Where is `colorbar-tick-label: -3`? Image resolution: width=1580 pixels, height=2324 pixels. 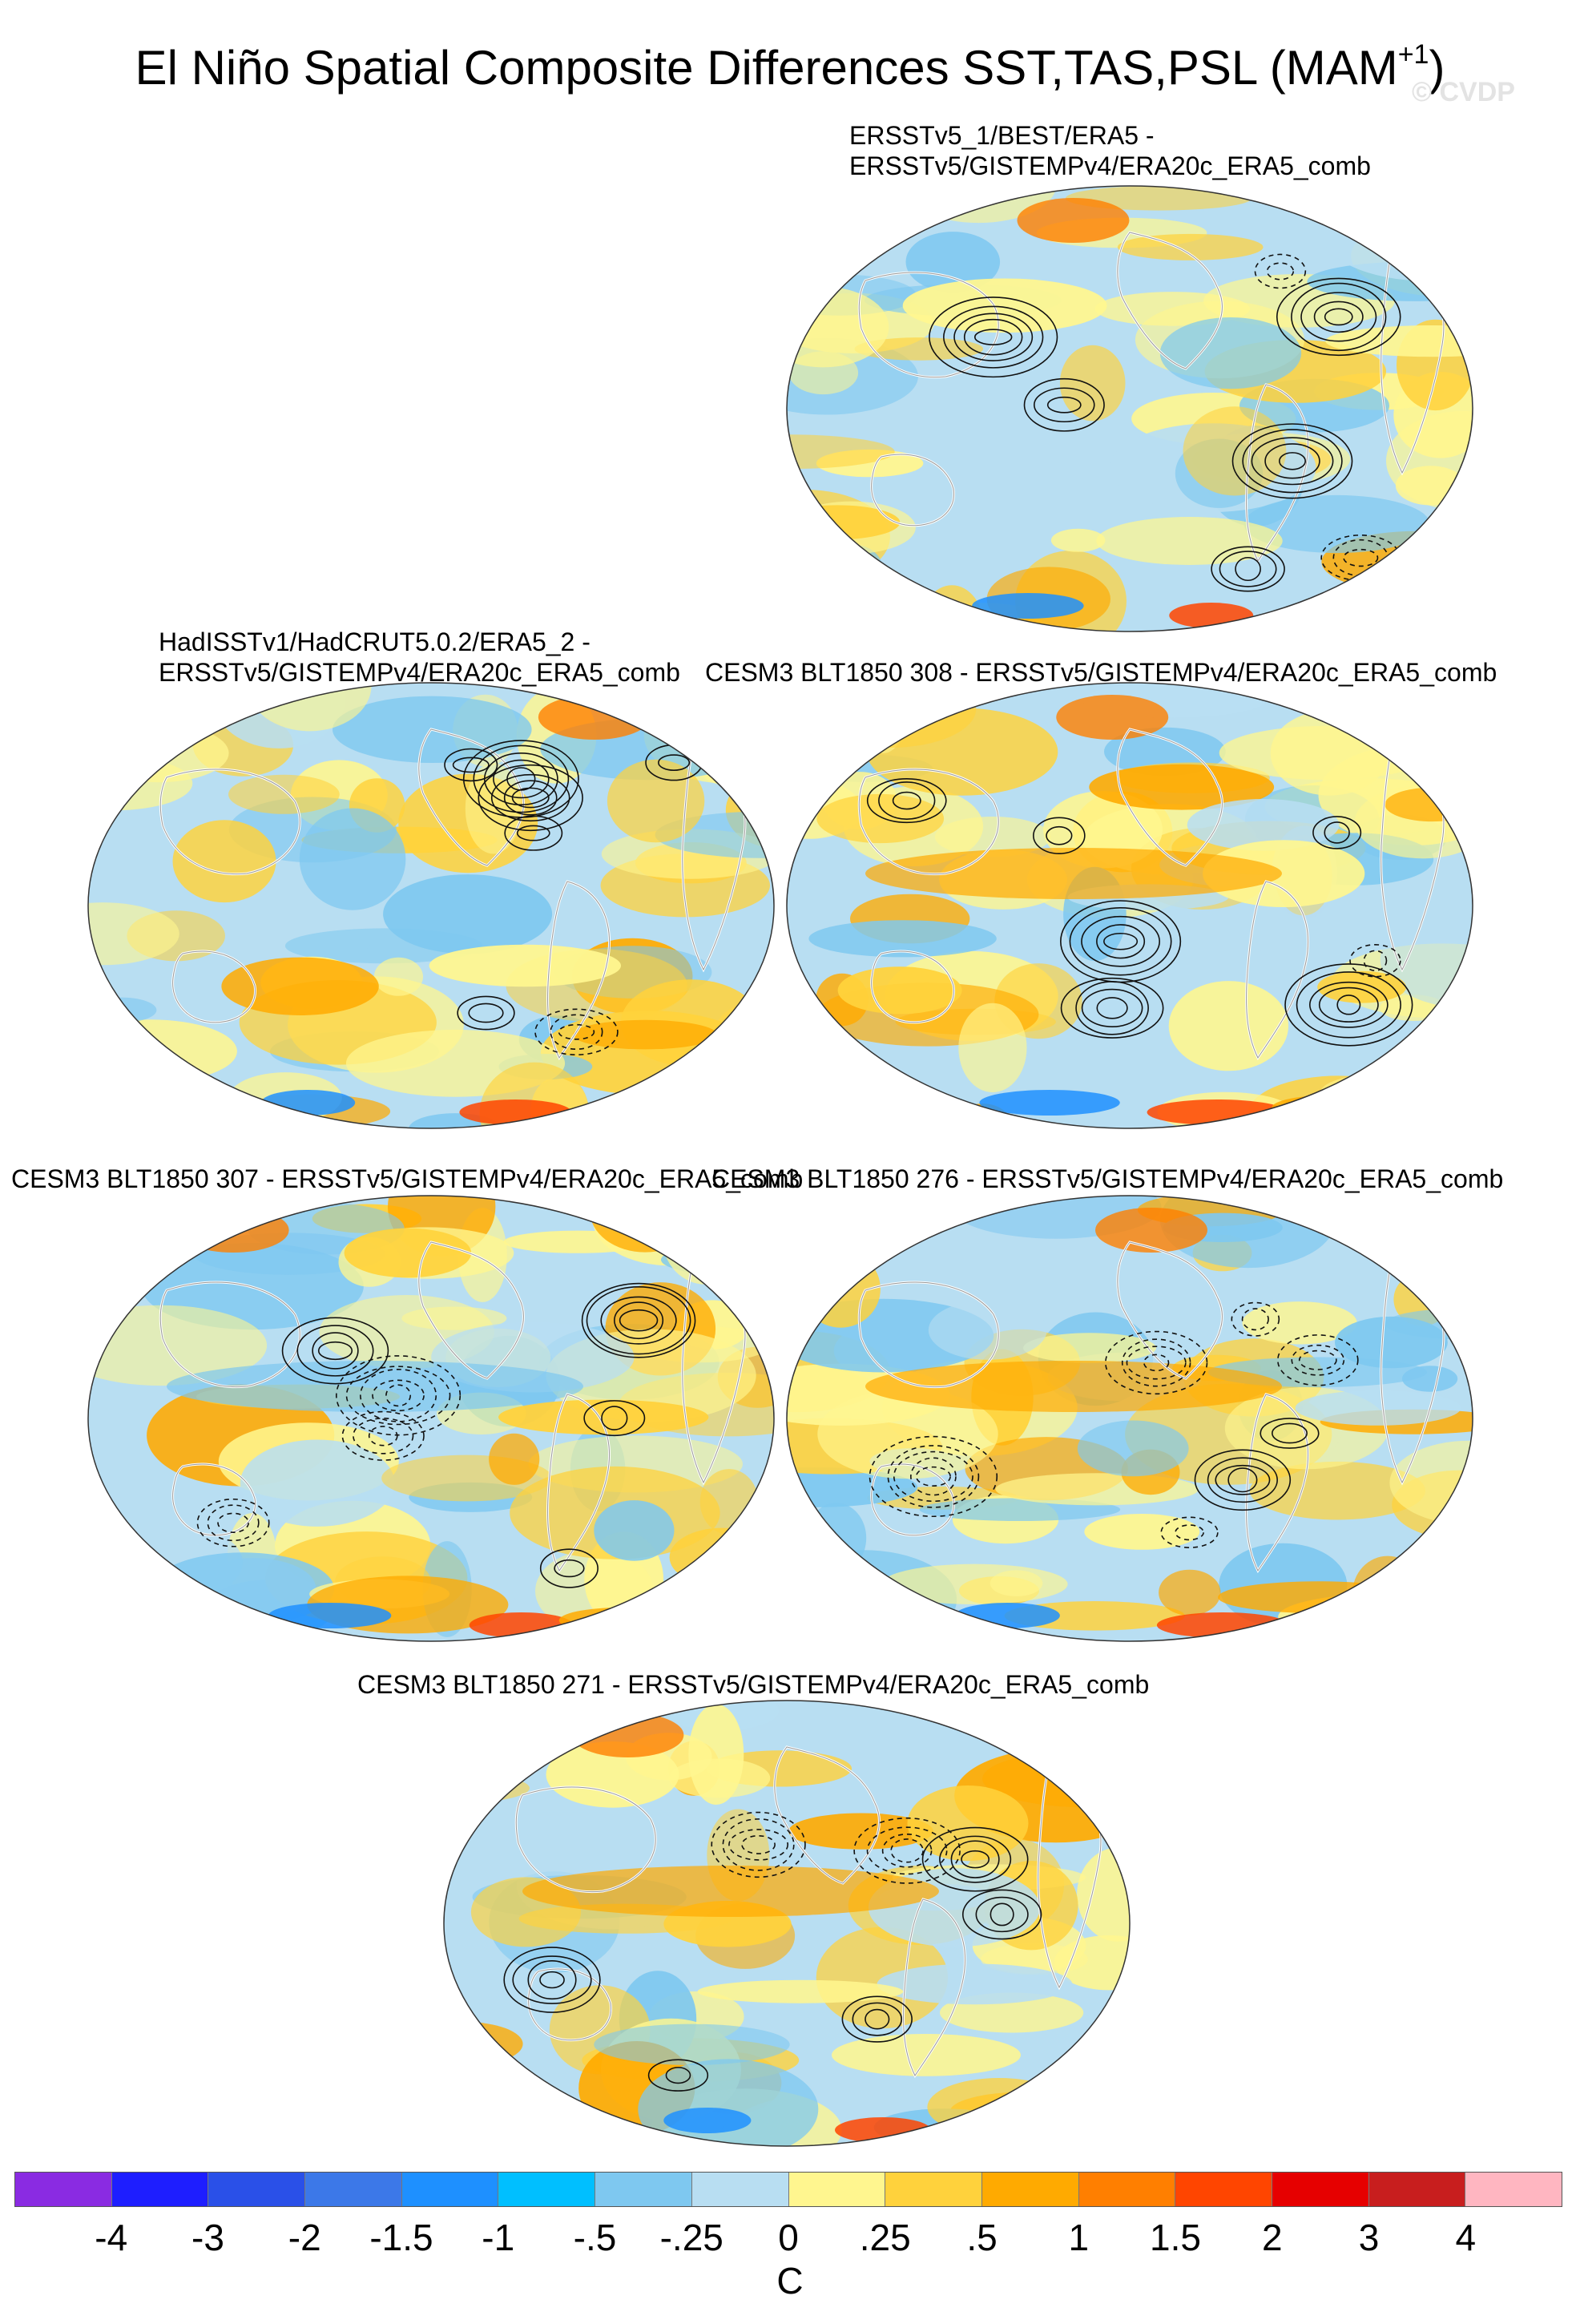
colorbar-tick-label: -3 is located at coordinates (207, 2237).